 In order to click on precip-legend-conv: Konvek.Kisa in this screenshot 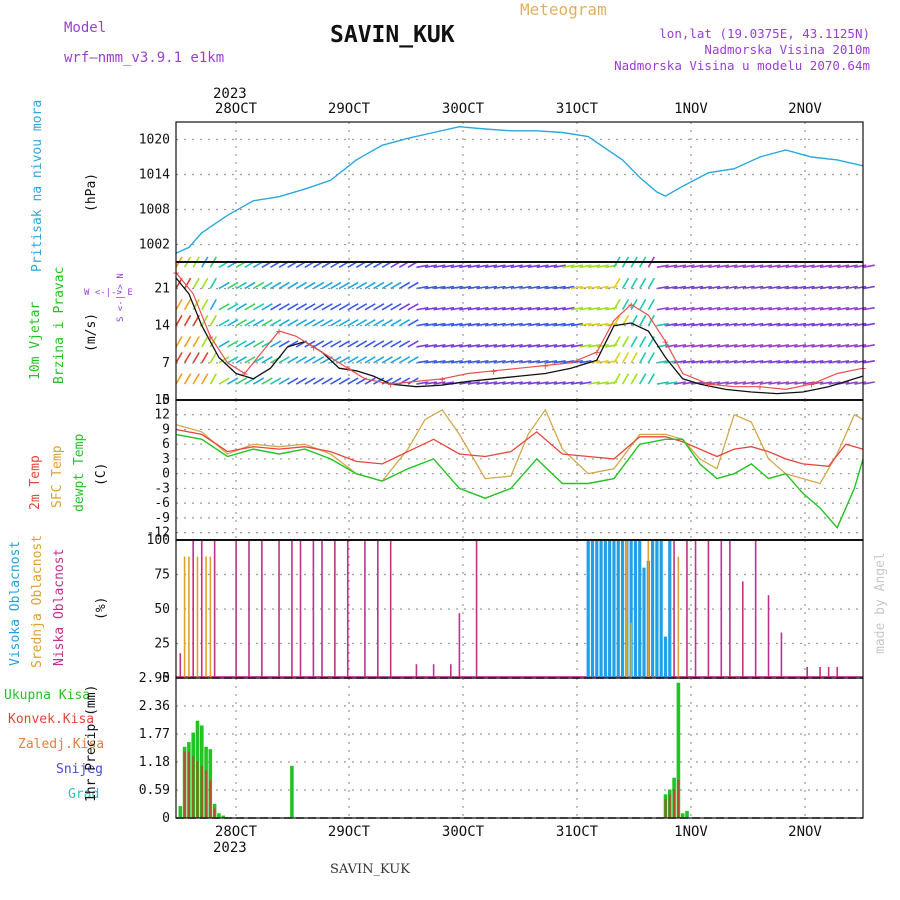, I will do `click(51, 719)`.